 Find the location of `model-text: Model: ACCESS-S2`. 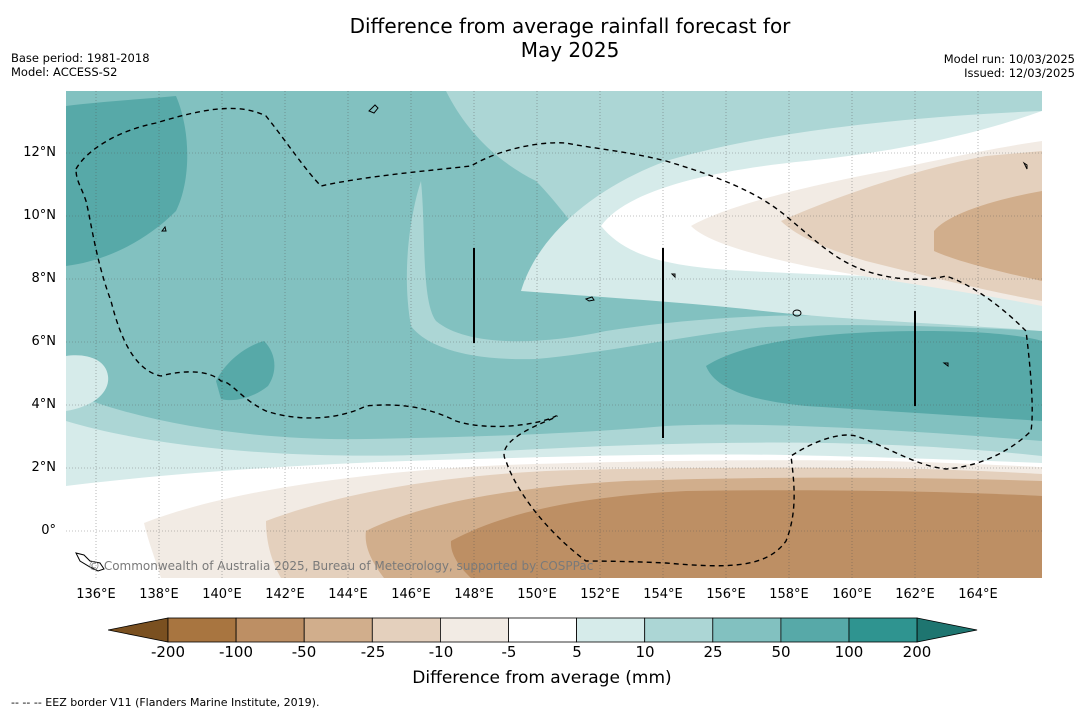

model-text: Model: ACCESS-S2 is located at coordinates (64, 72).